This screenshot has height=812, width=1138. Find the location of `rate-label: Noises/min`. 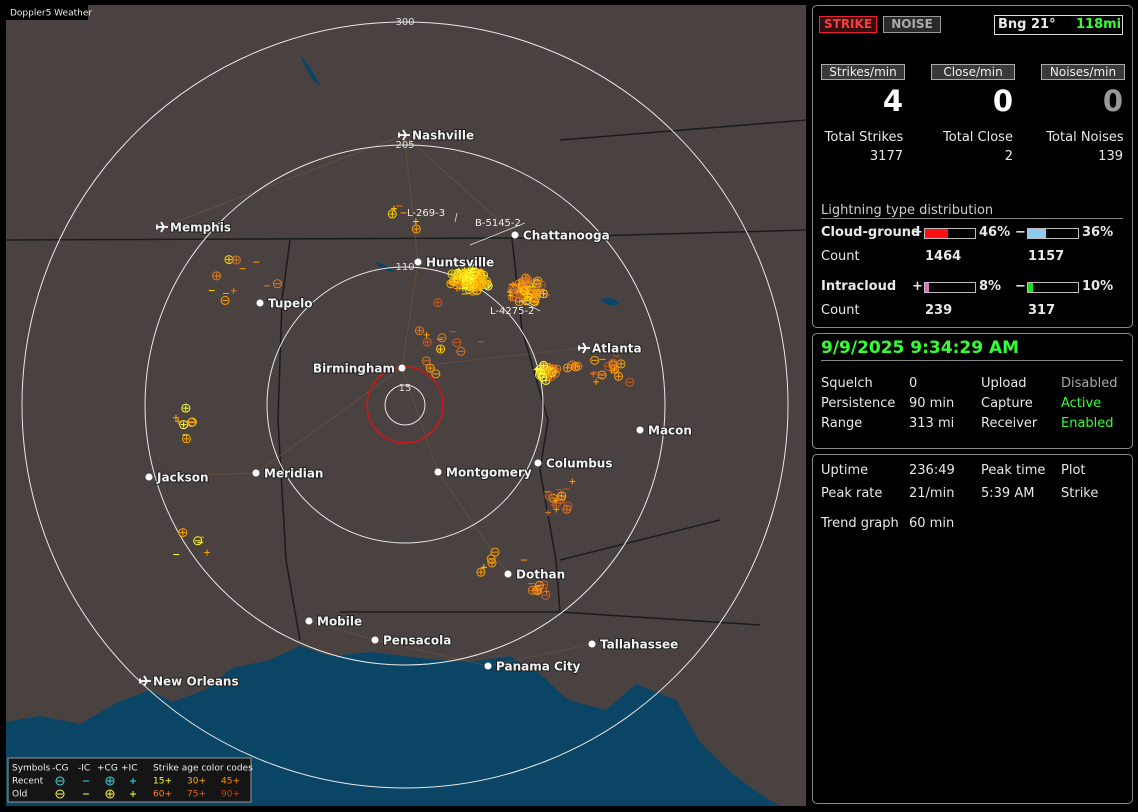

rate-label: Noises/min is located at coordinates (1083, 72).